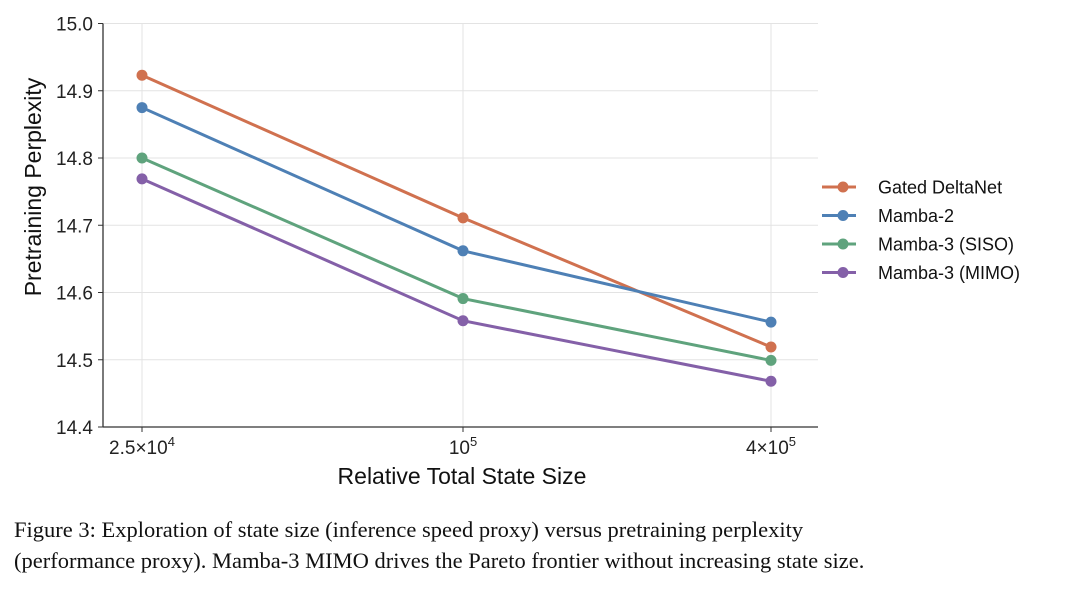  I want to click on y-tick-label: 14.8, so click(74, 159).